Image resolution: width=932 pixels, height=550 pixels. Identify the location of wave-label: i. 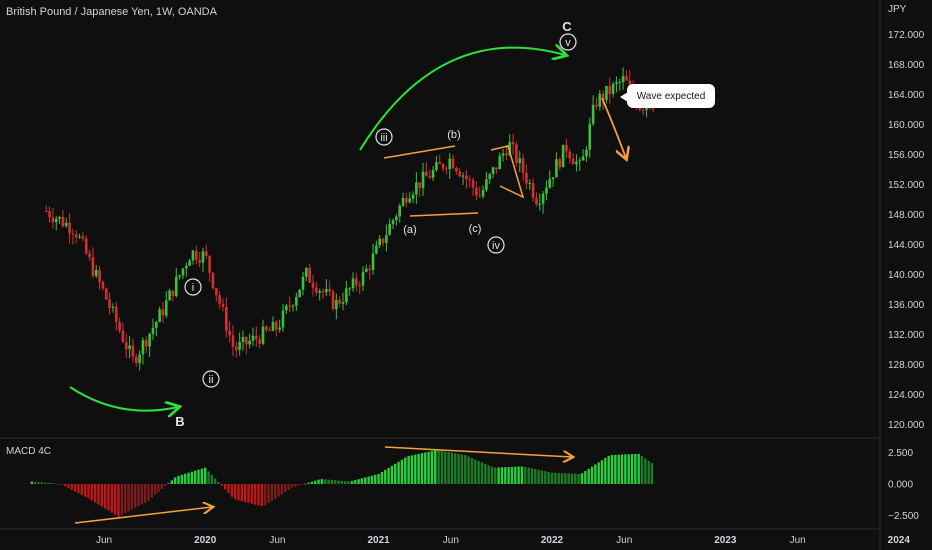
(193, 288).